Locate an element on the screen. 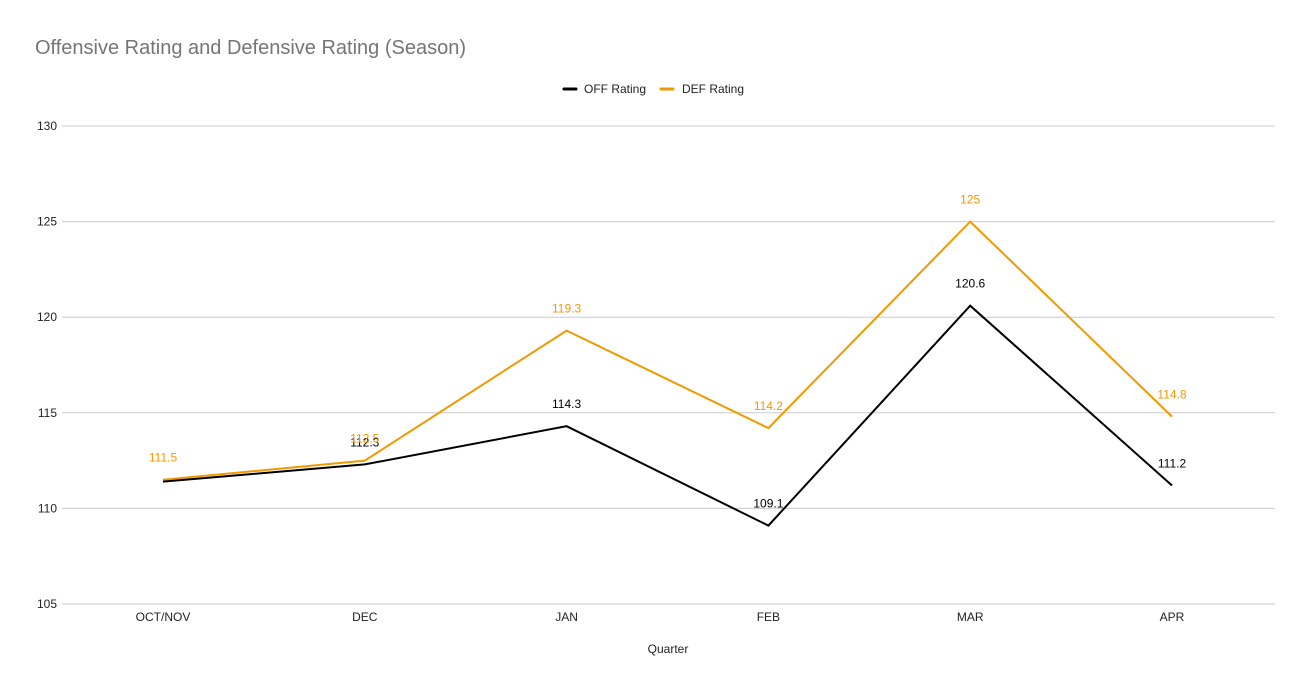 Image resolution: width=1309 pixels, height=691 pixels. data-label: 111.2 is located at coordinates (1172, 463).